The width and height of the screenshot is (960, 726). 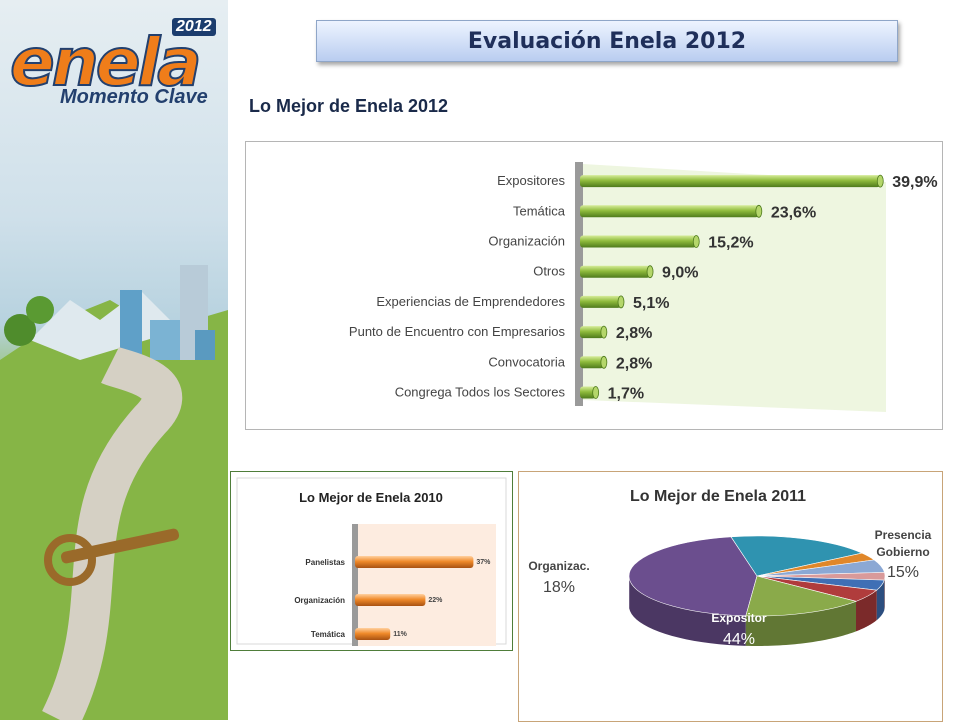 What do you see at coordinates (680, 273) in the screenshot?
I see `data-label: 9,0%` at bounding box center [680, 273].